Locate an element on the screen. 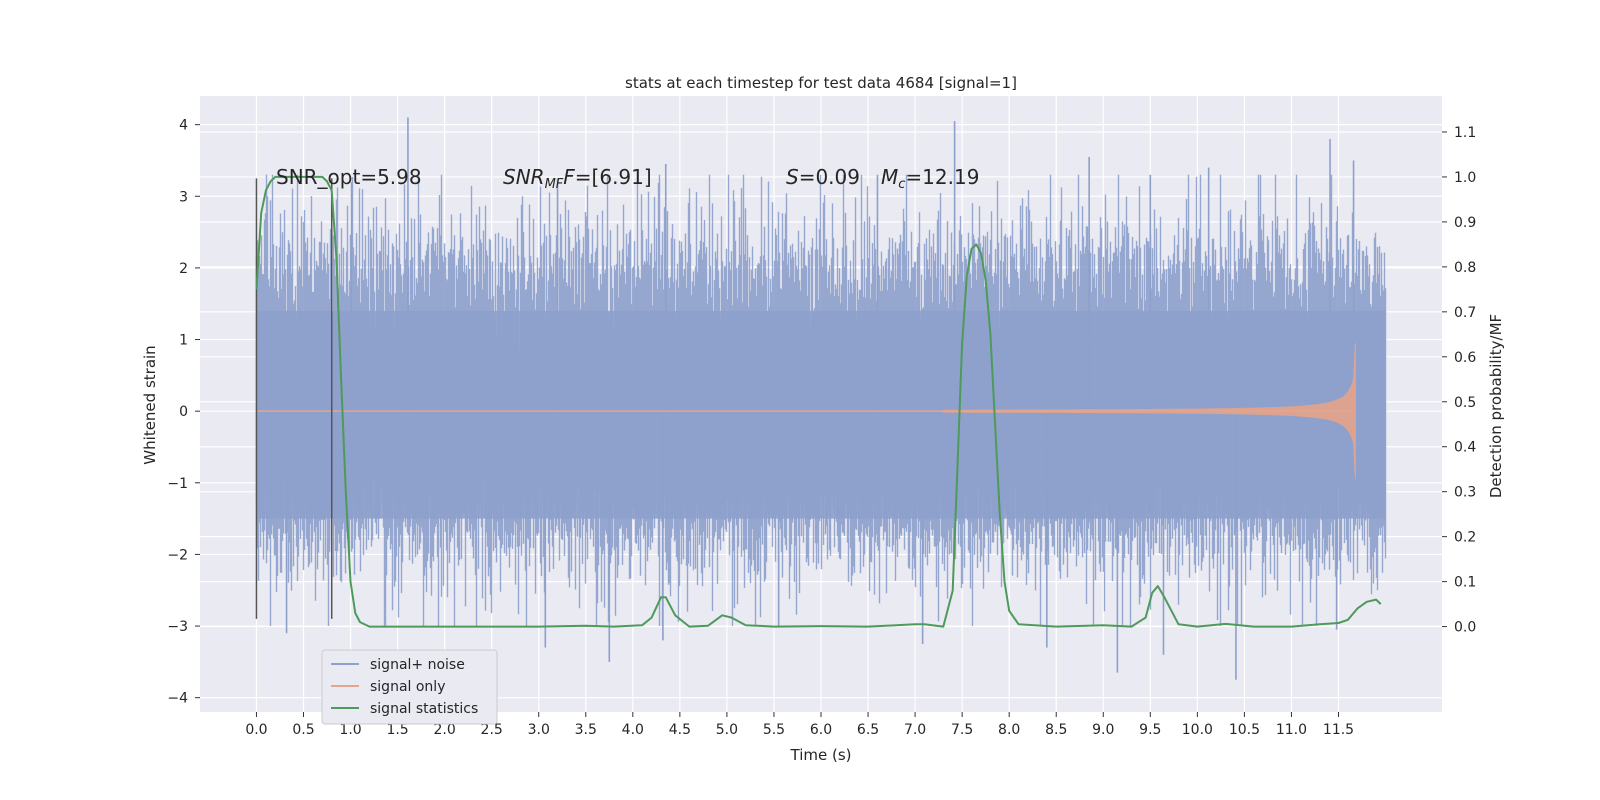  legend-box is located at coordinates (409, 687).